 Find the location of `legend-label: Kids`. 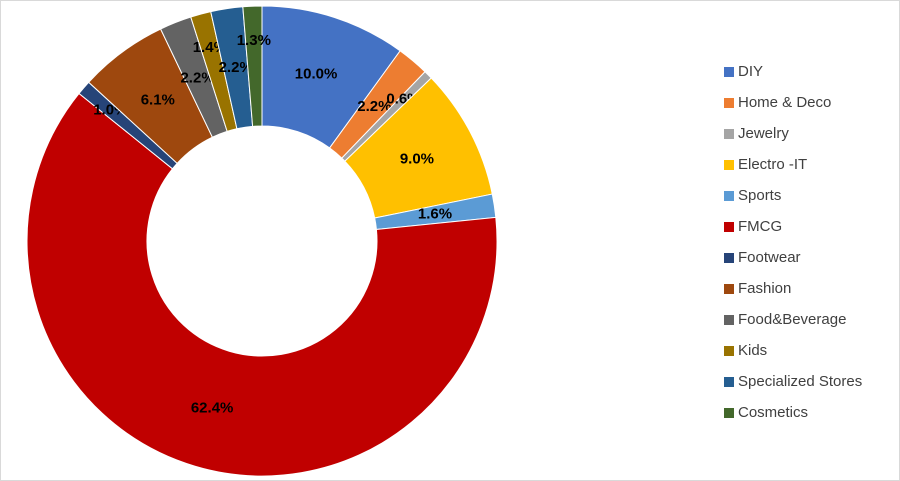

legend-label: Kids is located at coordinates (752, 350).